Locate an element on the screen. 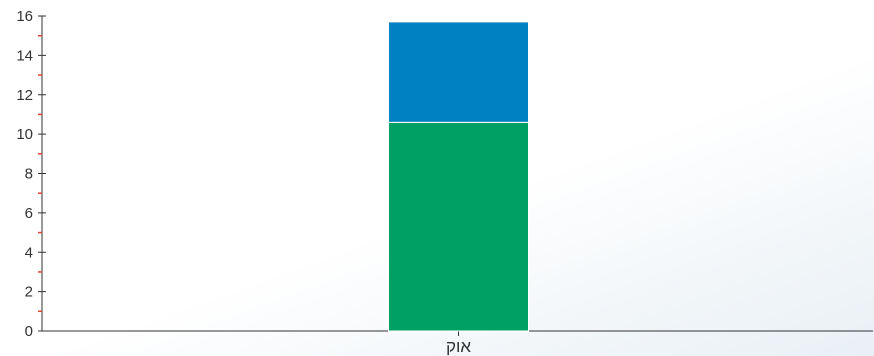 Image resolution: width=874 pixels, height=356 pixels. bars is located at coordinates (458, 176).